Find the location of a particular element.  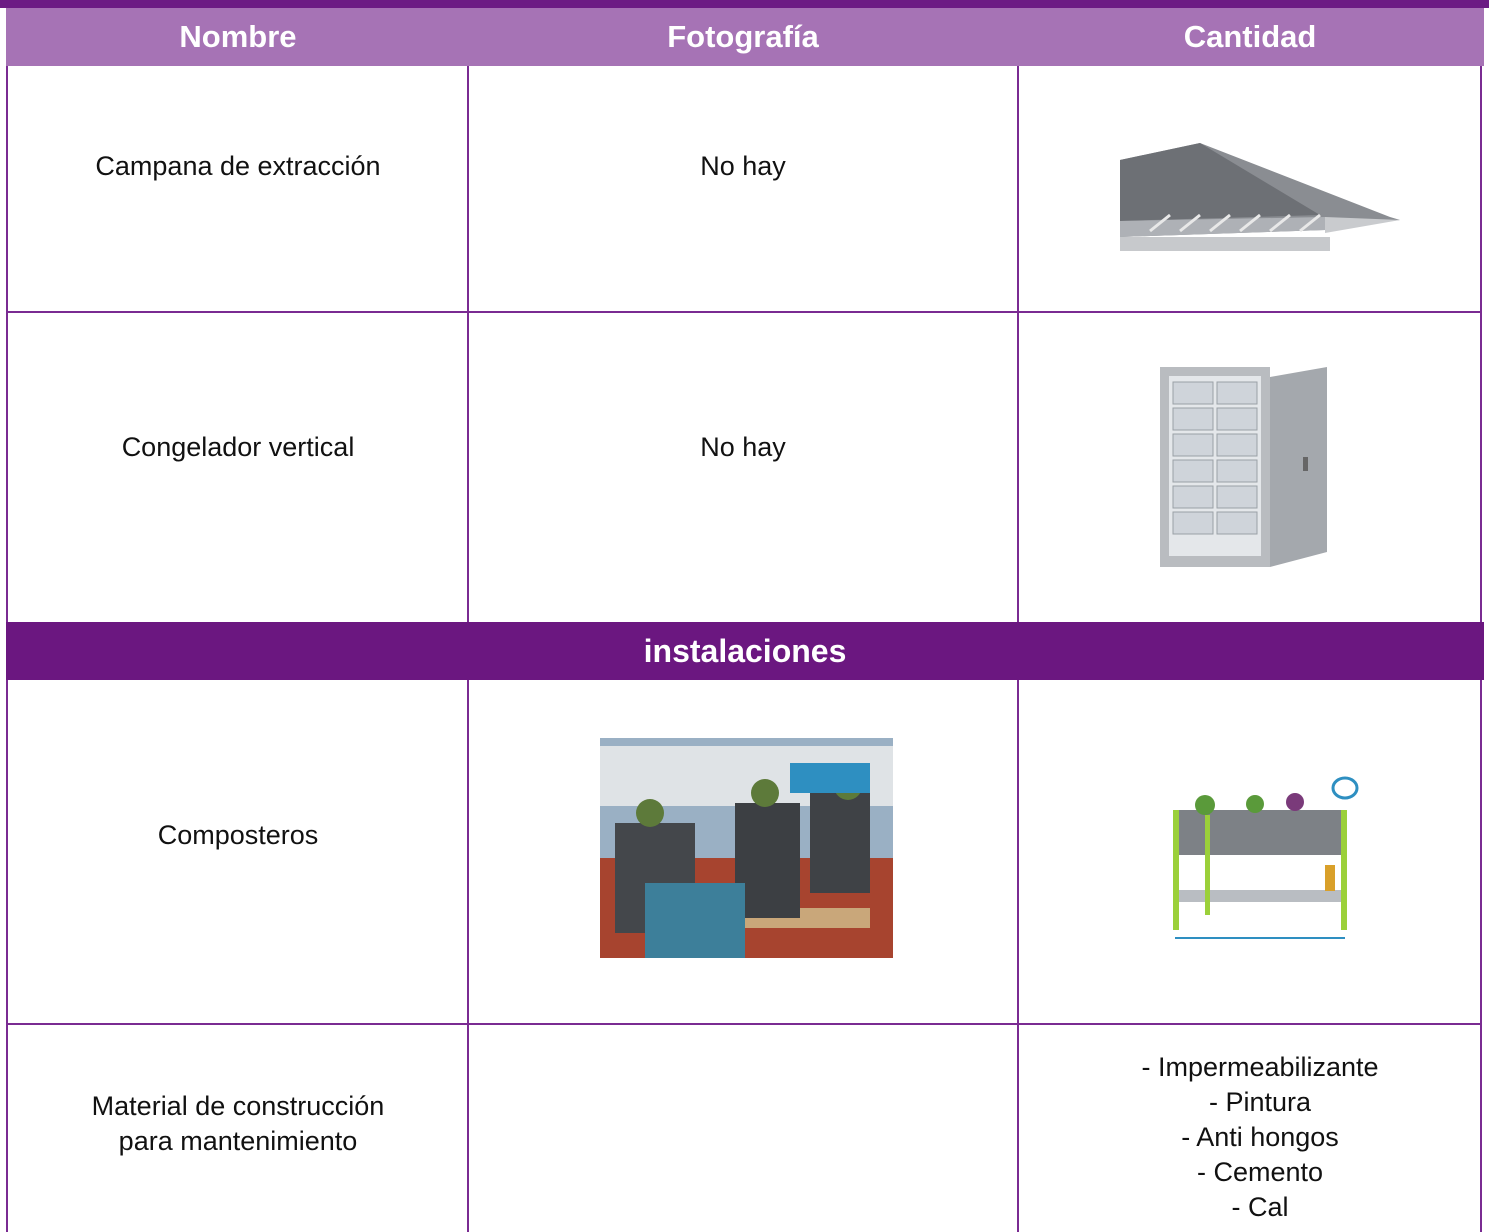

column-header: Fotografía is located at coordinates (743, 36).